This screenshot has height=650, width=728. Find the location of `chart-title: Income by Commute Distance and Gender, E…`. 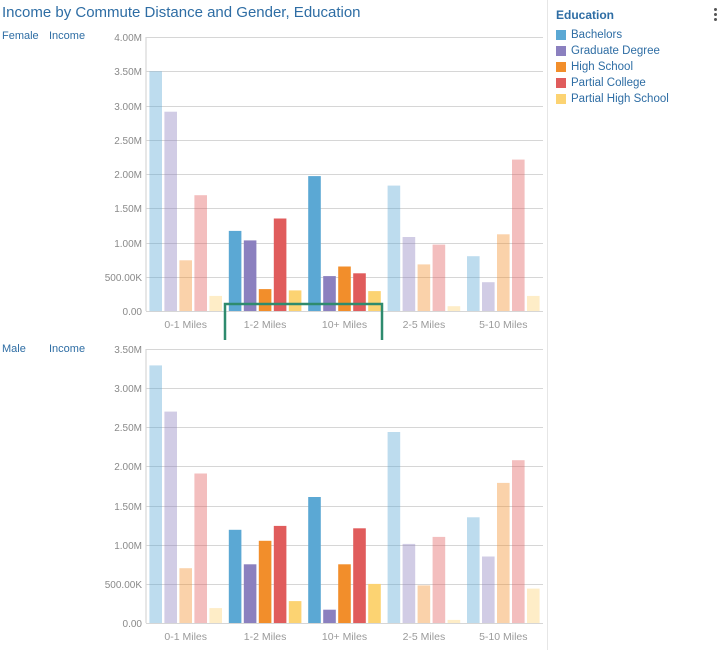

chart-title: Income by Commute Distance and Gender, E… is located at coordinates (181, 12).